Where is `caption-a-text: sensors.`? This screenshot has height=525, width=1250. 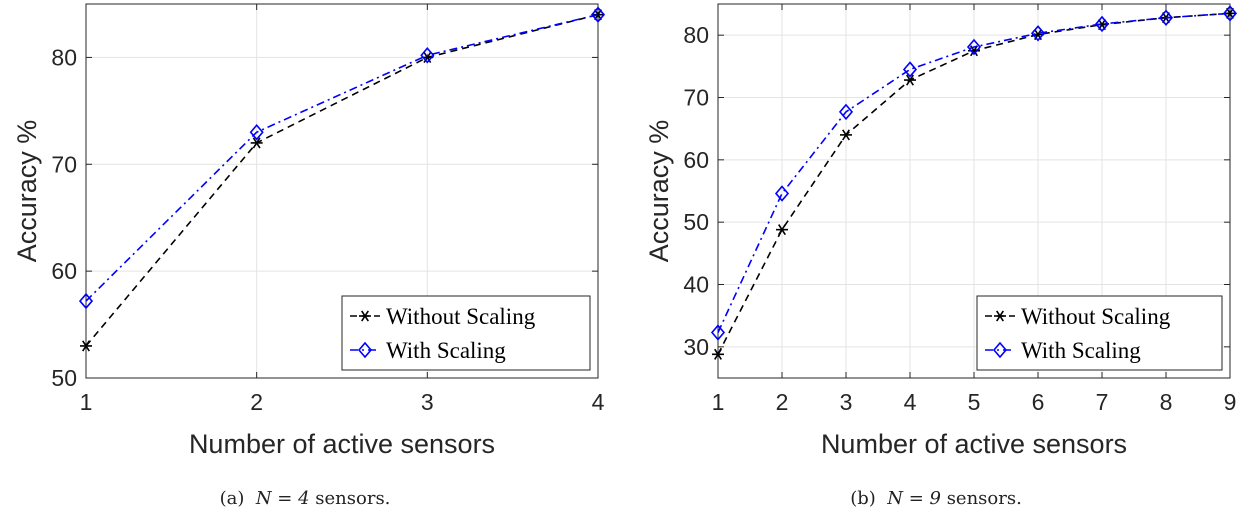 caption-a-text: sensors. is located at coordinates (353, 498).